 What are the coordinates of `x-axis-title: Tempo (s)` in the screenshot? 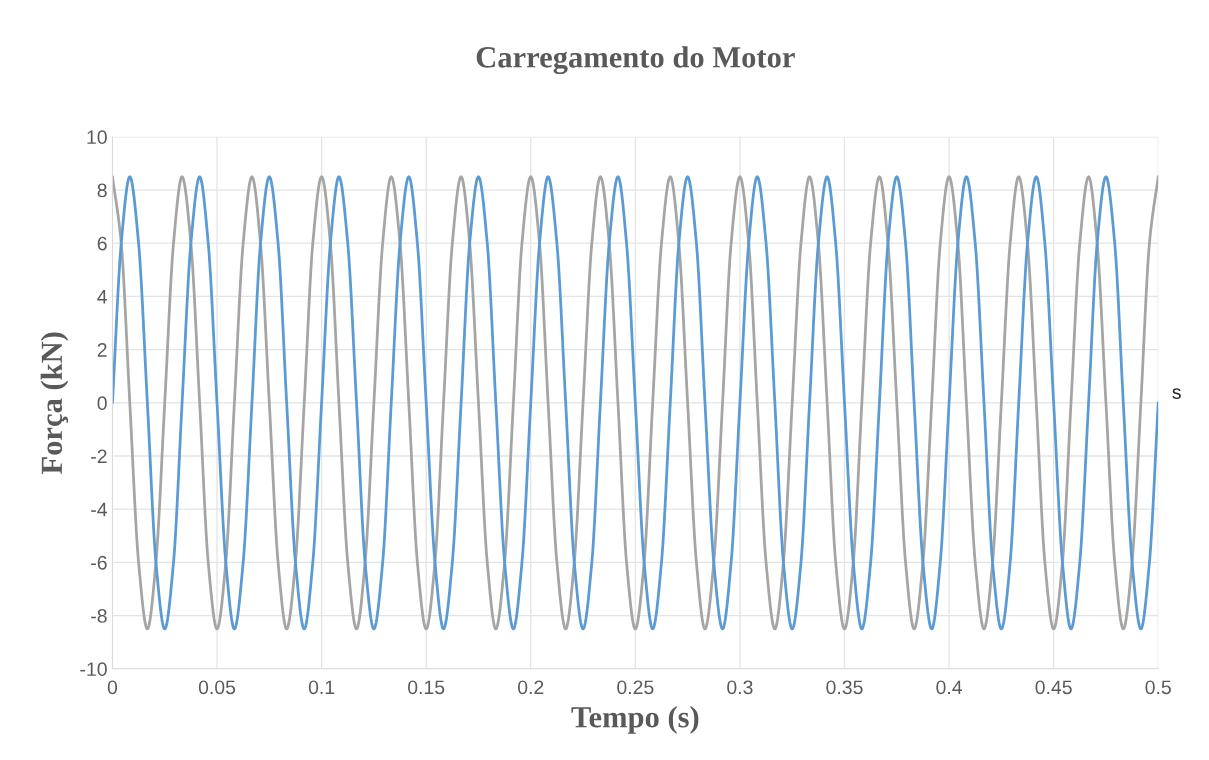 It's located at (635, 720).